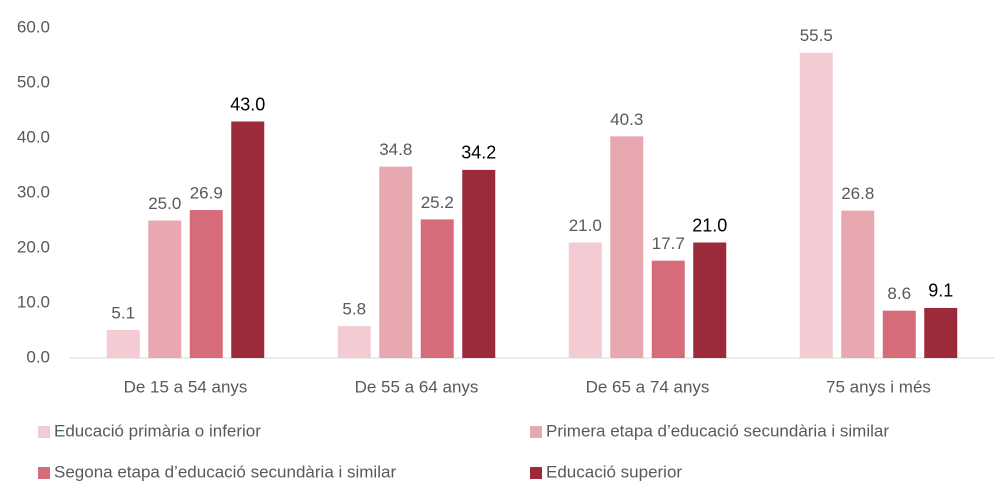 Image resolution: width=997 pixels, height=486 pixels. What do you see at coordinates (33, 246) in the screenshot?
I see `y-tick-label: 20.0` at bounding box center [33, 246].